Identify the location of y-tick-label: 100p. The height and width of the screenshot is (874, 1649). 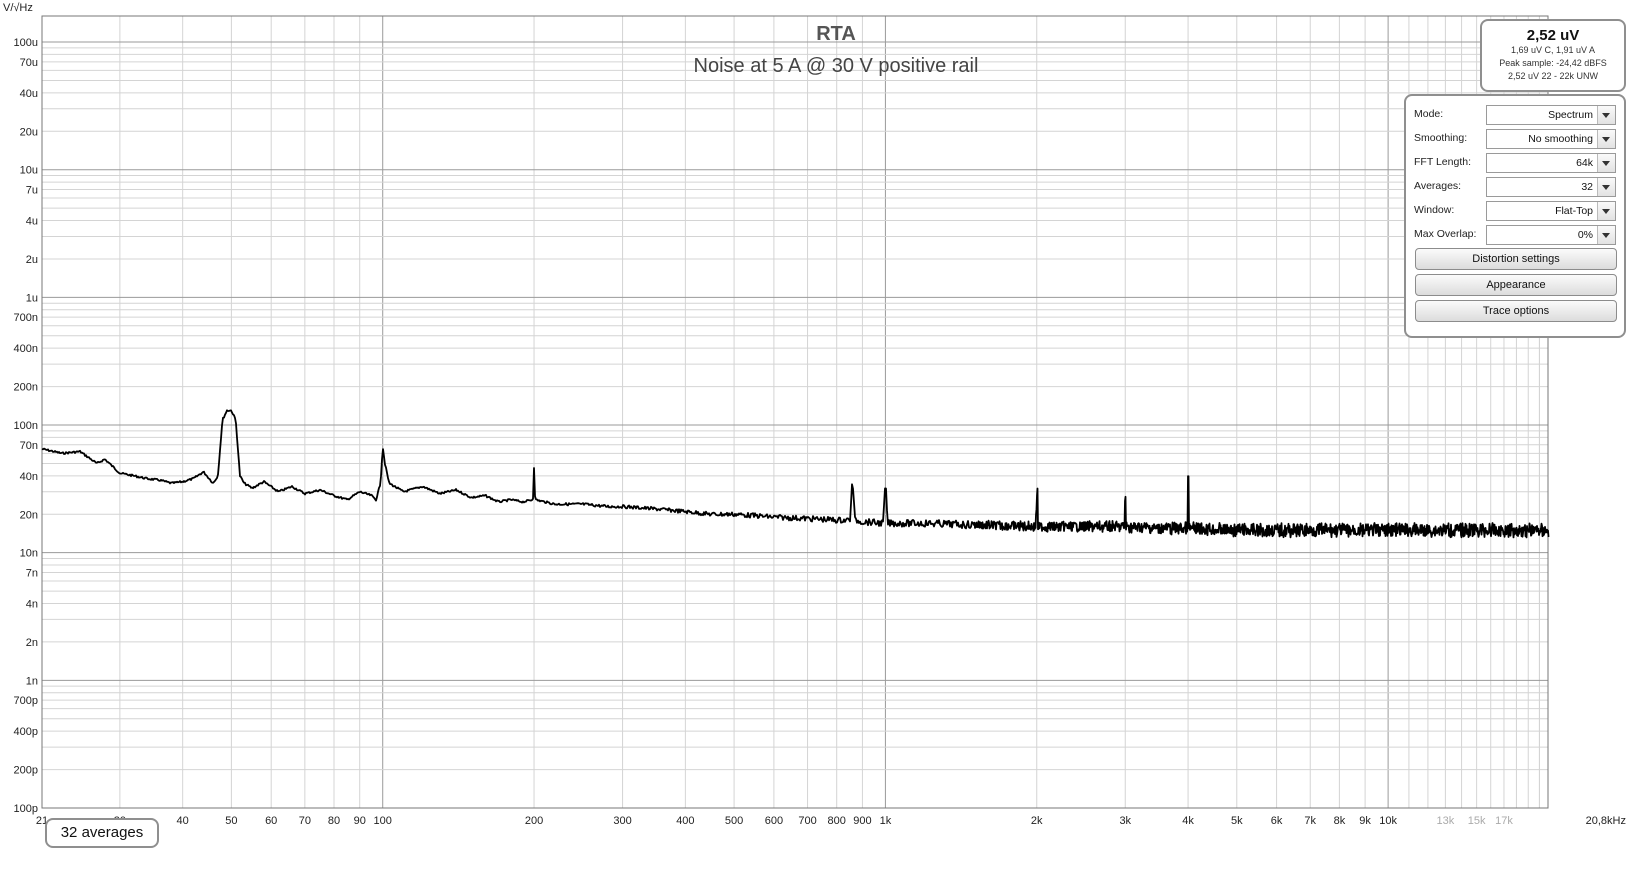
(26, 809).